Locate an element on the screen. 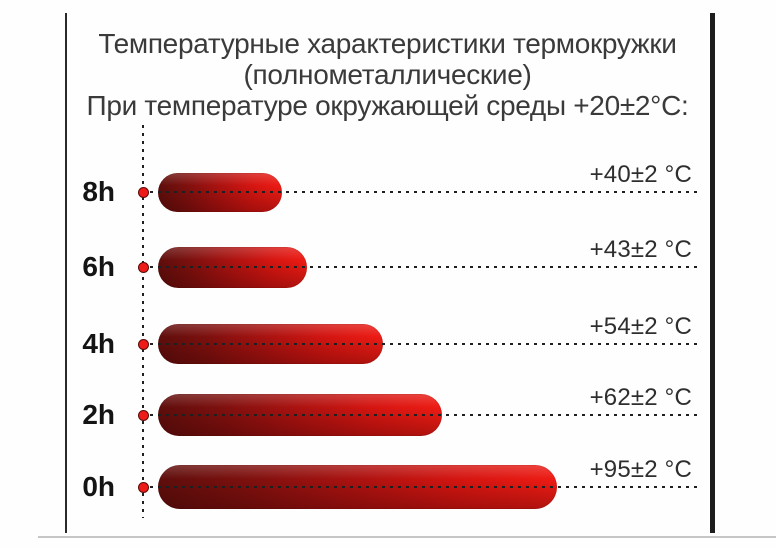  temperature-label: +62±2 °C is located at coordinates (640, 397).